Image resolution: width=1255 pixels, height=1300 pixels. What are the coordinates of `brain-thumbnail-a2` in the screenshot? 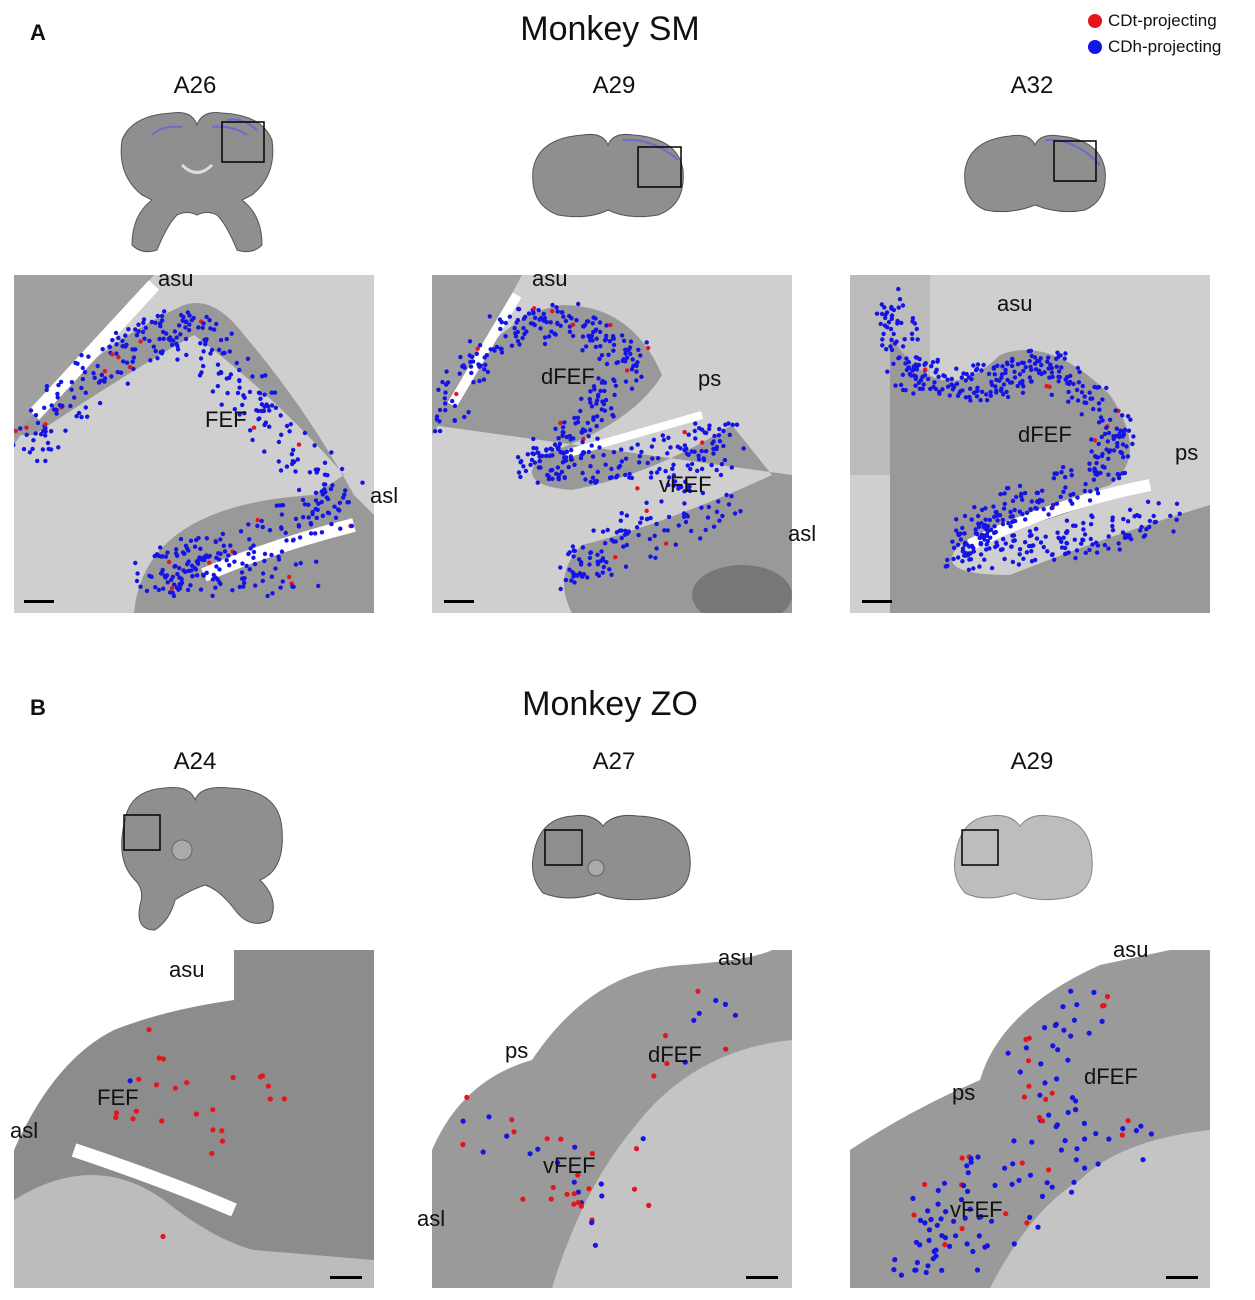 It's located at (608, 176).